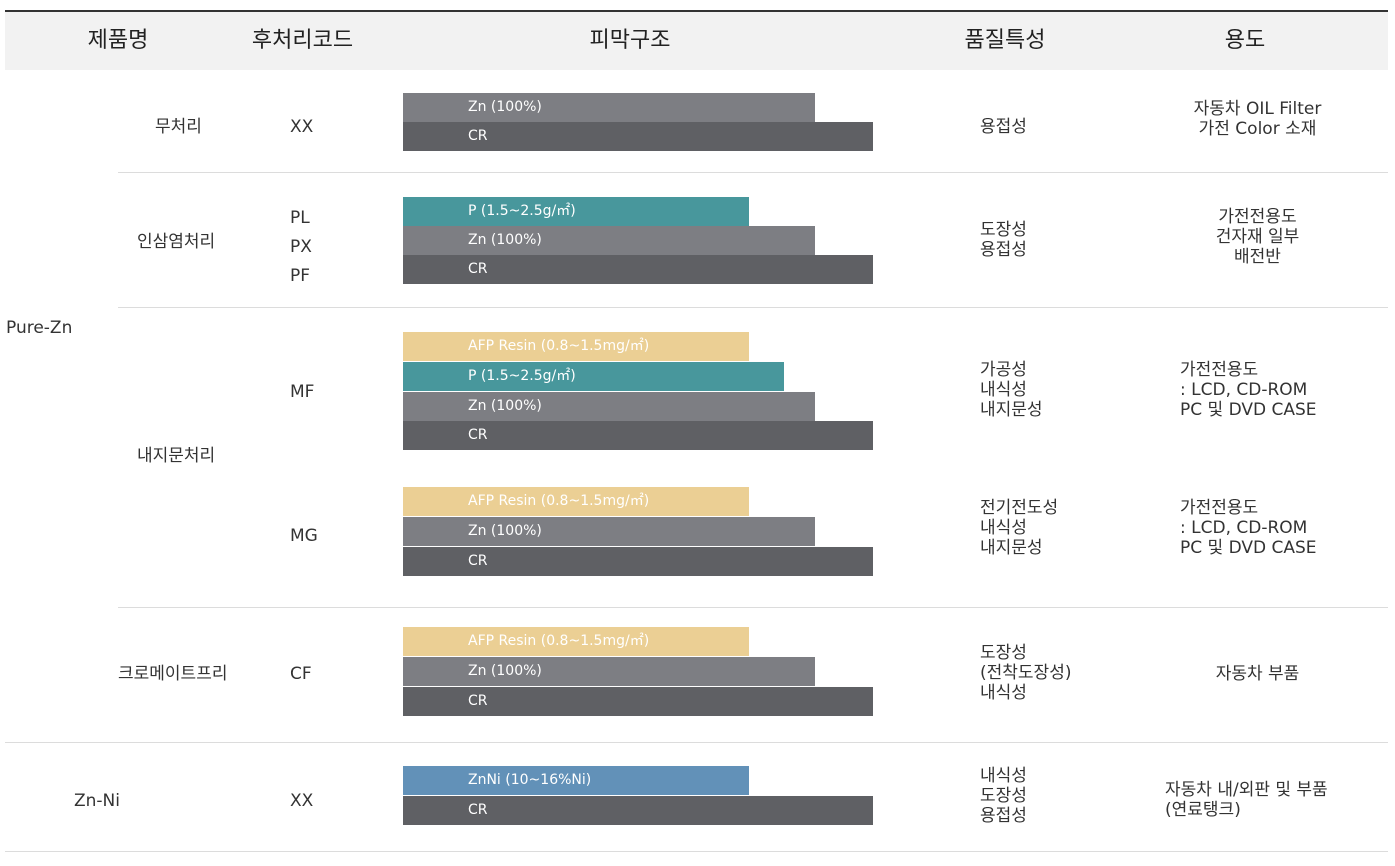  I want to click on row-quality: 가공성 내식성 내지문성, so click(1011, 390).